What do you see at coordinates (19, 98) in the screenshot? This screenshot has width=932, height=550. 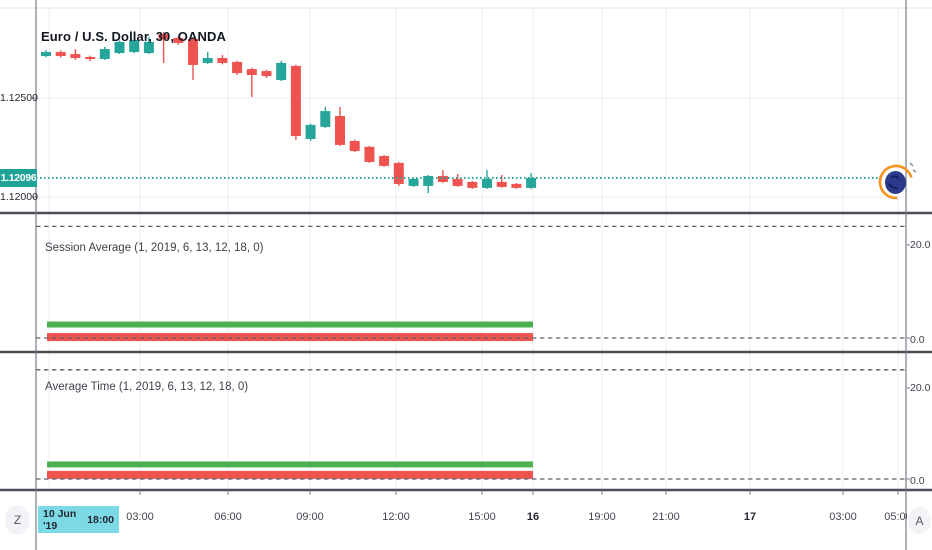 I see `price-tick-label: 1.12500` at bounding box center [19, 98].